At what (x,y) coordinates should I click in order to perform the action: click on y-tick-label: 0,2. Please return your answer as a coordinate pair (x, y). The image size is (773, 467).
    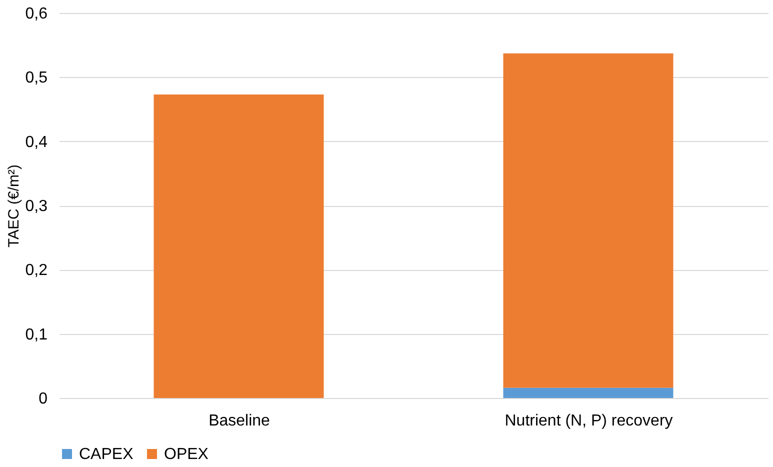
    Looking at the image, I should click on (36, 271).